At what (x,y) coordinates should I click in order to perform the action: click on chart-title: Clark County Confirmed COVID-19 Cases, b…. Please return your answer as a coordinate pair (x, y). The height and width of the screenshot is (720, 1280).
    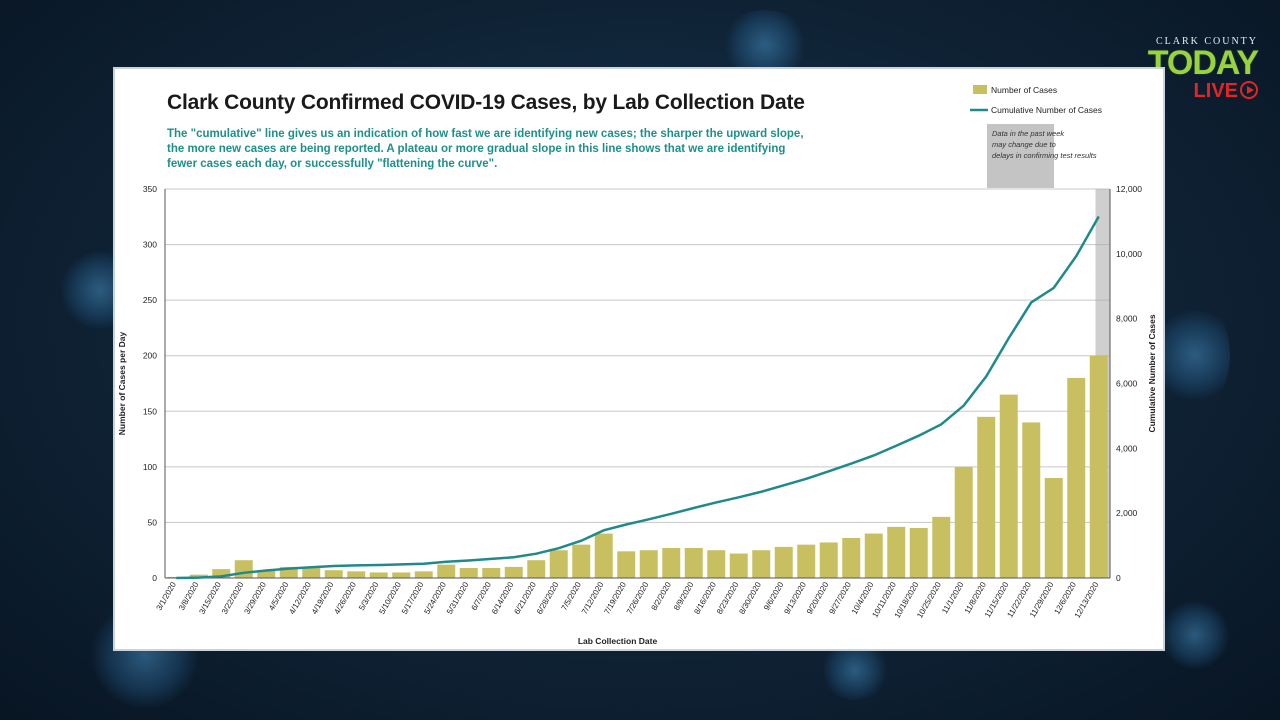
    Looking at the image, I should click on (486, 102).